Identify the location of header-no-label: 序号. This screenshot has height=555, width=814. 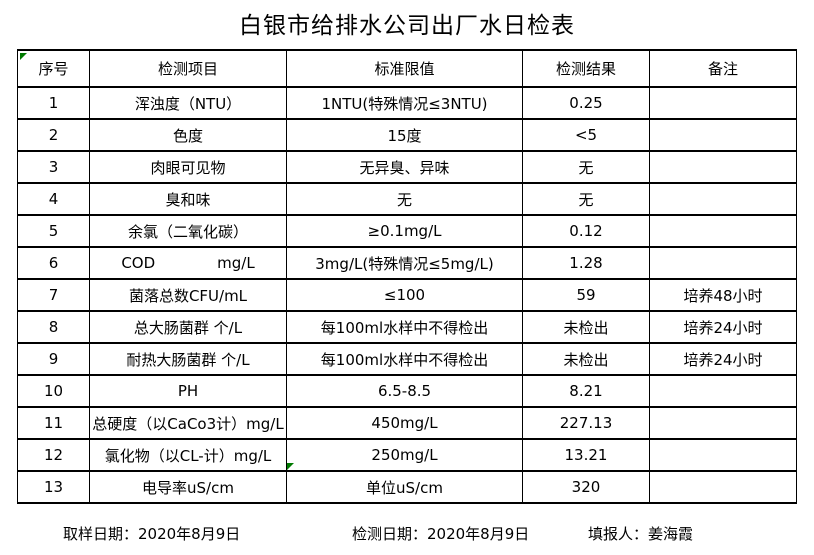
(53, 69).